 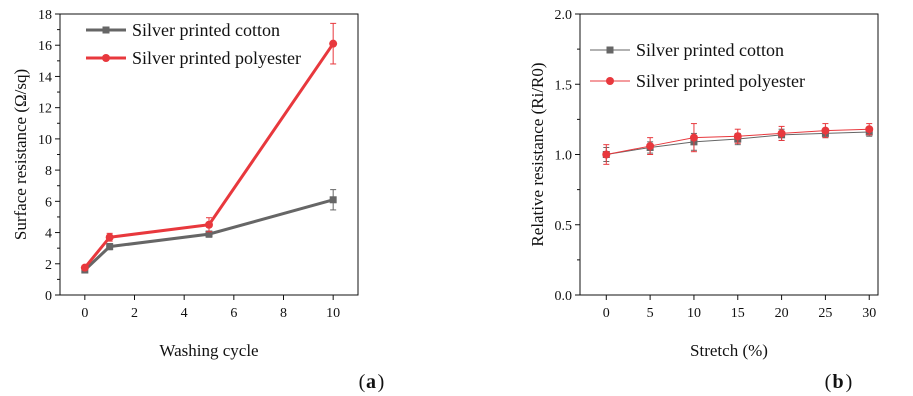 I want to click on panel-b-label: b, so click(x=837, y=382).